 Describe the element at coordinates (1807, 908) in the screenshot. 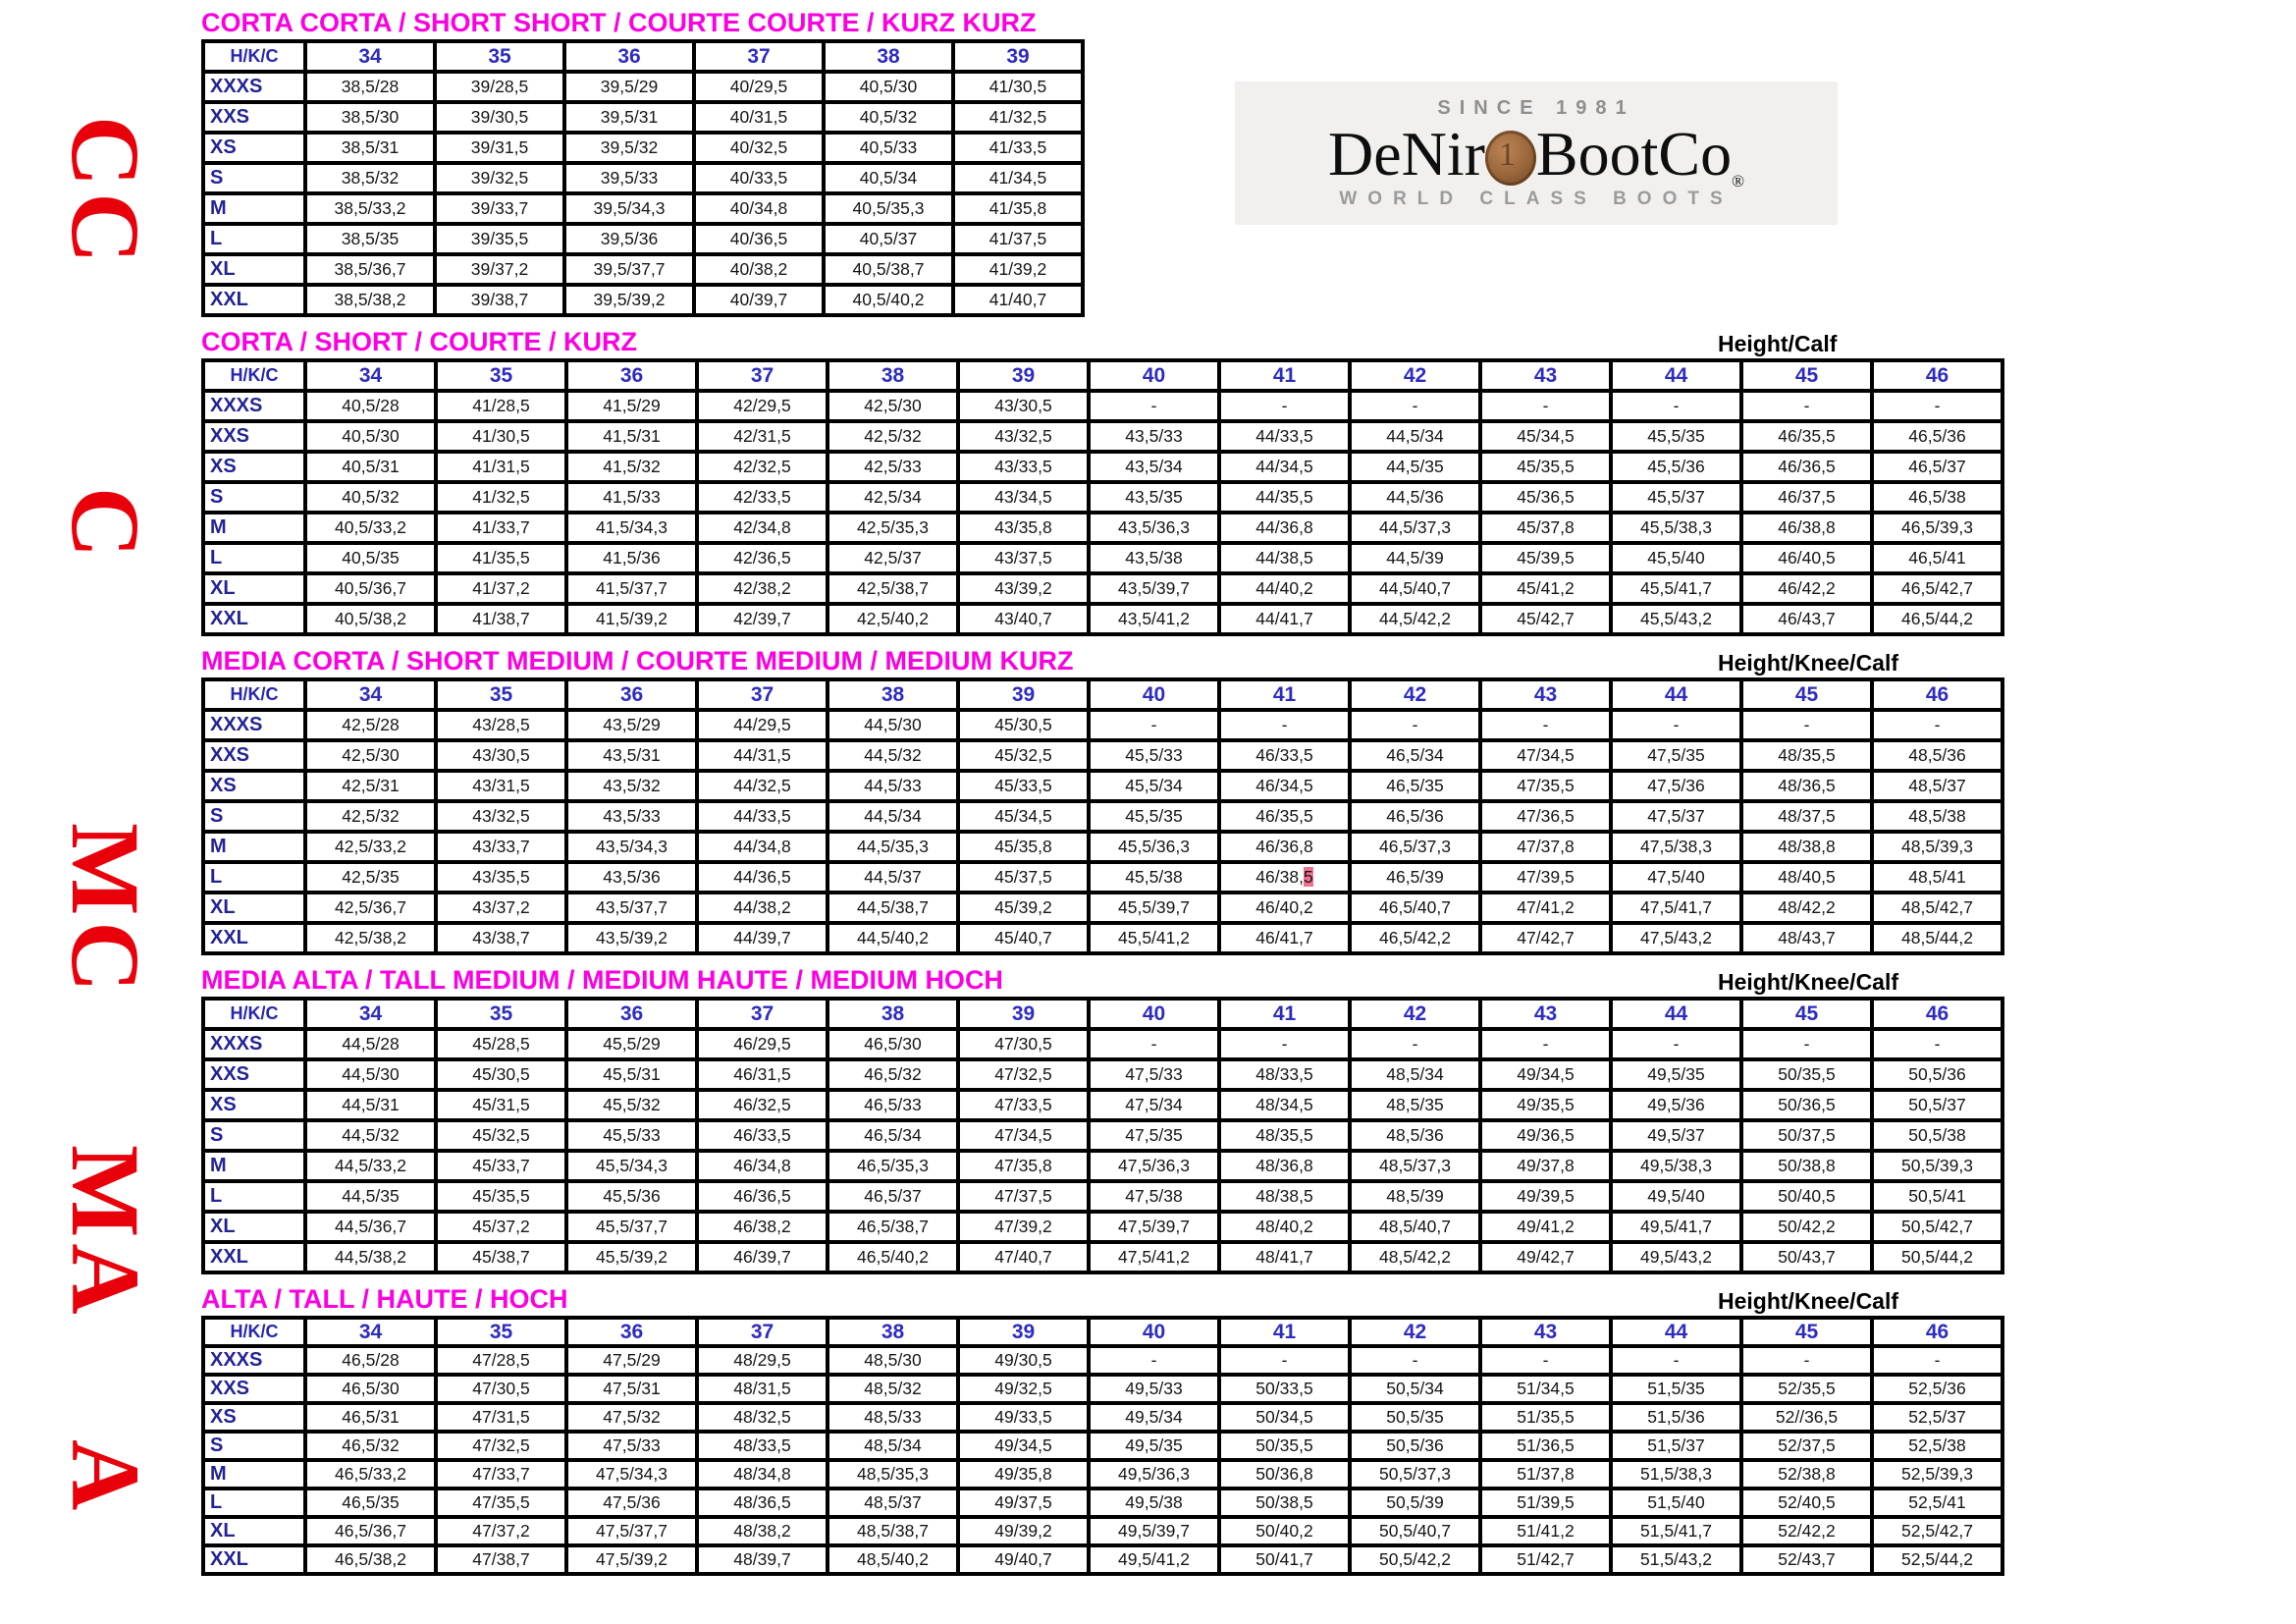

I see `size-cell: 48/42,2` at that location.